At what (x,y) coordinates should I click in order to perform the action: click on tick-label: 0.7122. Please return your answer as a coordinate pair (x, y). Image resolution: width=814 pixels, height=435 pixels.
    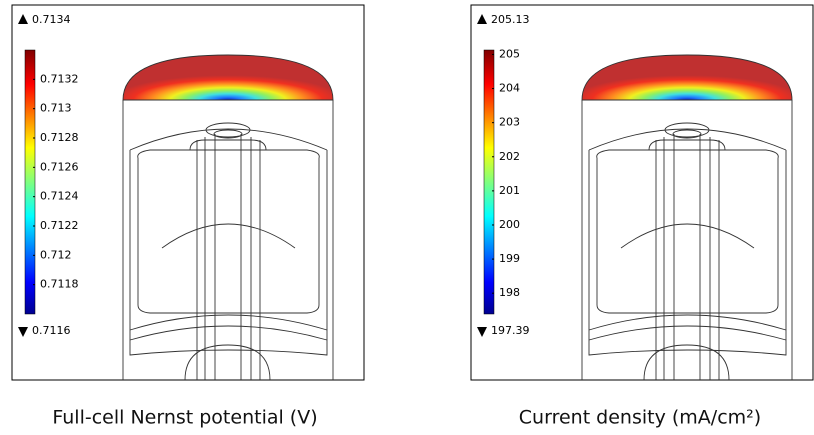
    Looking at the image, I should click on (59, 225).